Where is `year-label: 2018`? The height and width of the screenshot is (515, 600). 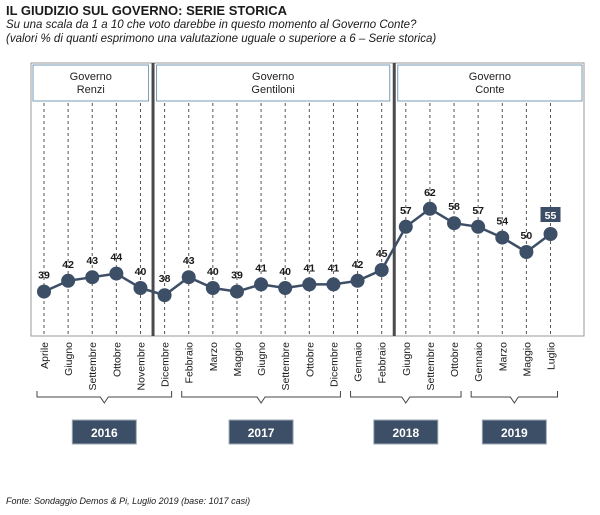 year-label: 2018 is located at coordinates (405, 433).